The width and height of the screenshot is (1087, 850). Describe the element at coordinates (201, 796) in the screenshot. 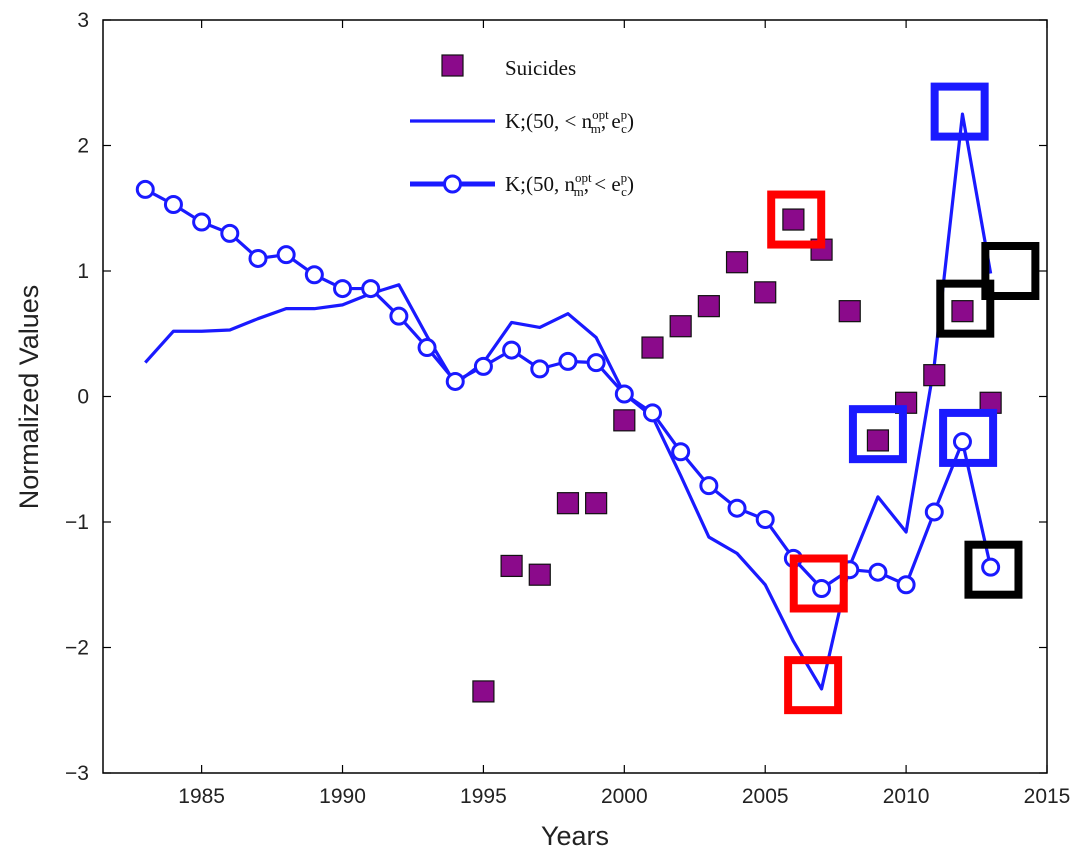

I see `x-tick-label: 1985` at that location.